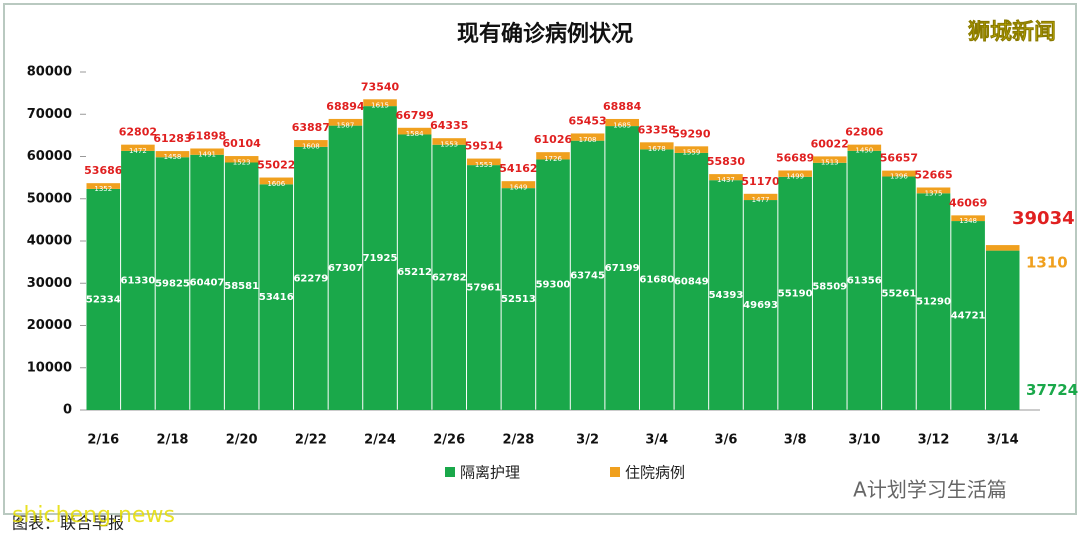 Image resolution: width=1080 pixels, height=544 pixels. Describe the element at coordinates (656, 440) in the screenshot. I see `x-tick-label: 3/4` at that location.